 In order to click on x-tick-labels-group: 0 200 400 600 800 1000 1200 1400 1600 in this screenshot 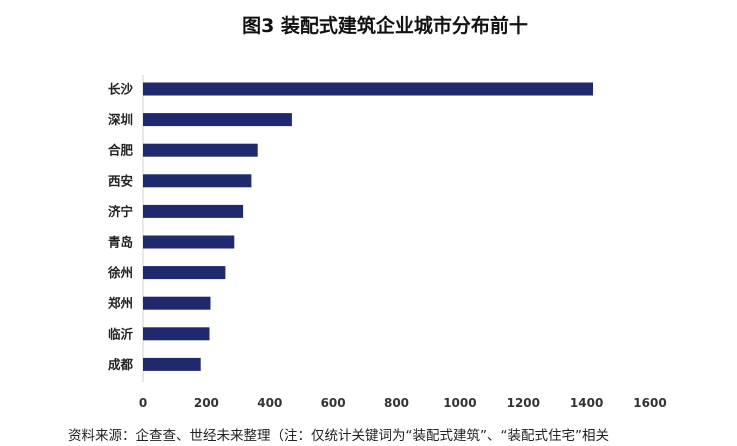, I will do `click(403, 403)`.